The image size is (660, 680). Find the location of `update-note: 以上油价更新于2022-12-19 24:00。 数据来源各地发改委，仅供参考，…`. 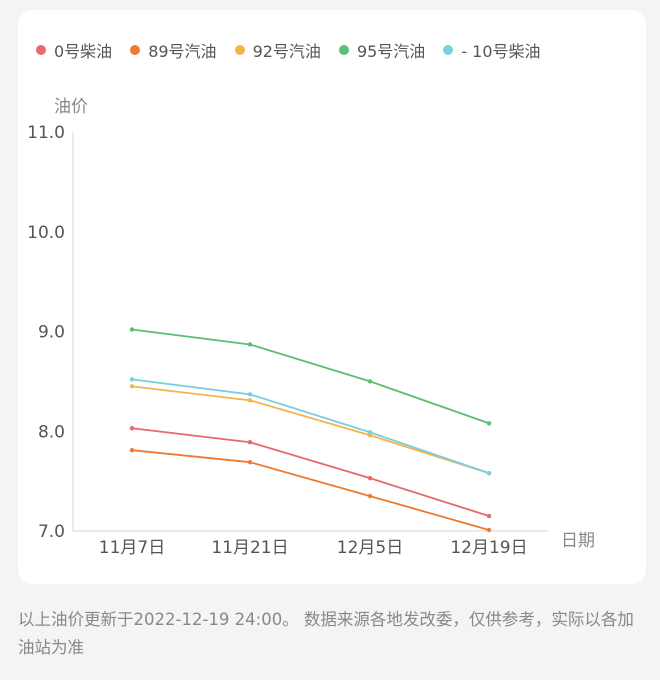

update-note: 以上油价更新于2022-12-19 24:00。 数据来源各地发改委，仅供参考，… is located at coordinates (326, 633).